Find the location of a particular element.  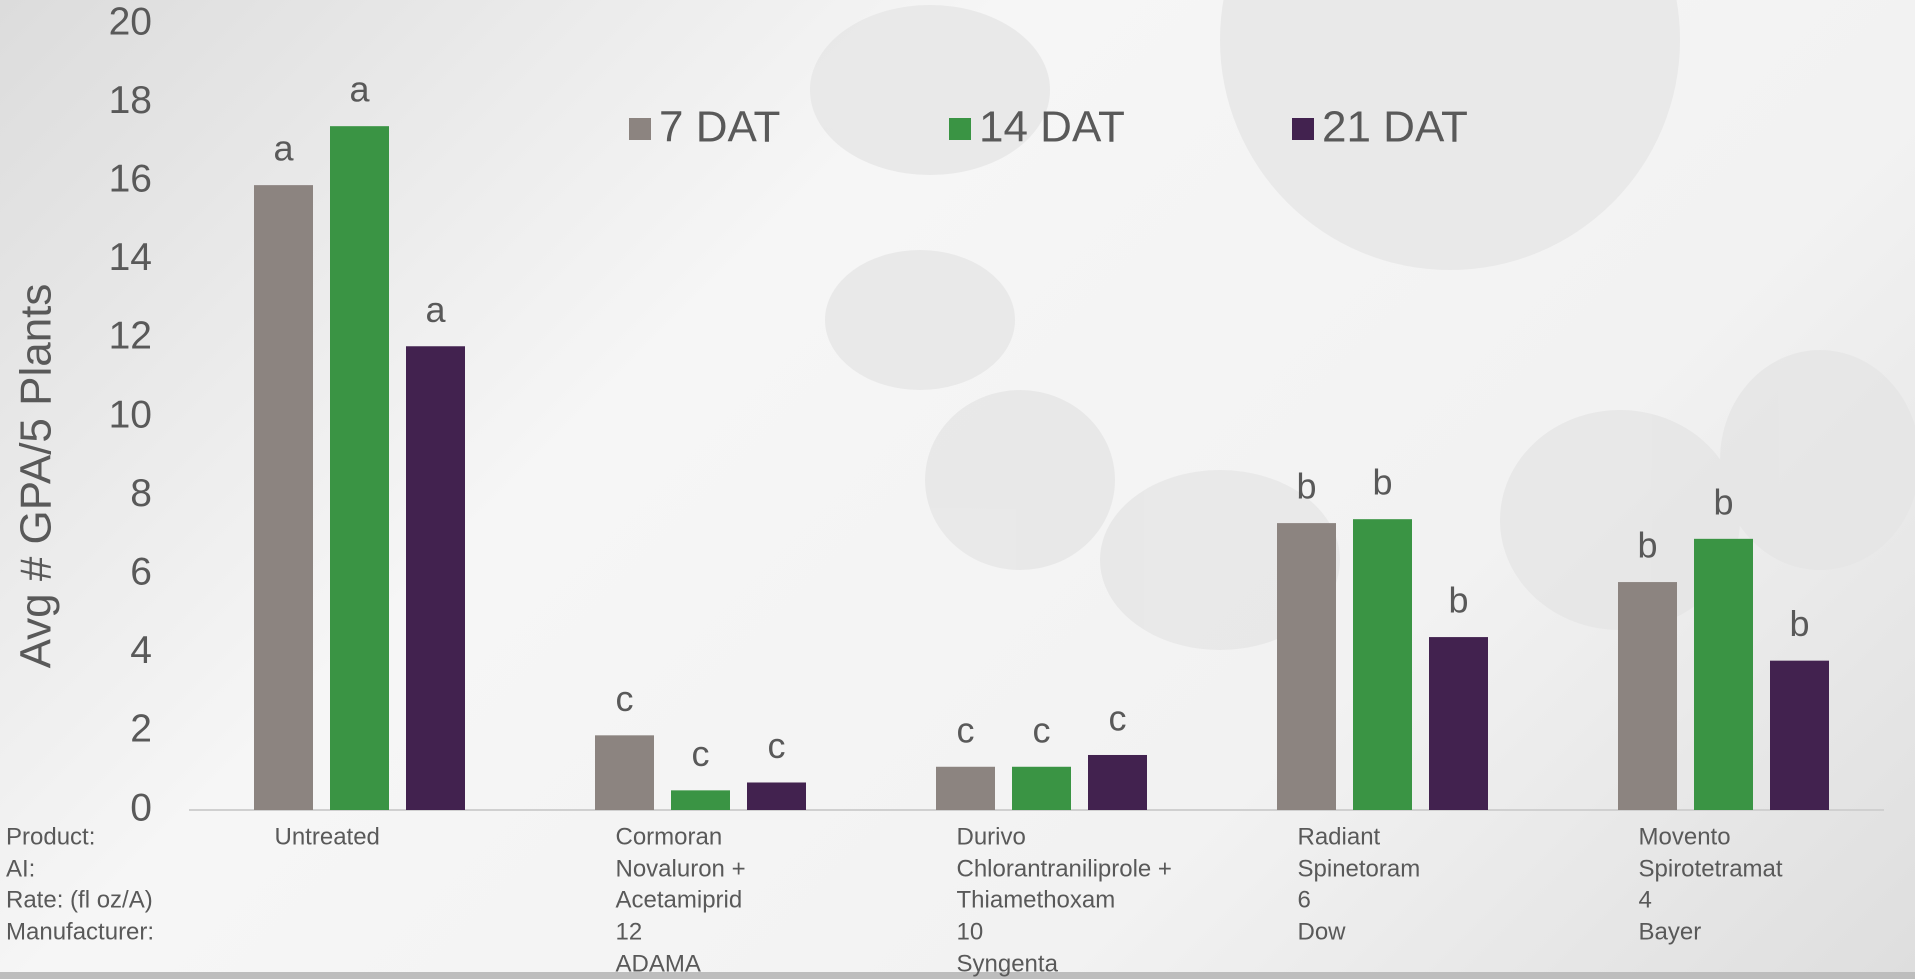

y-tick-label: 14 is located at coordinates (130, 257).